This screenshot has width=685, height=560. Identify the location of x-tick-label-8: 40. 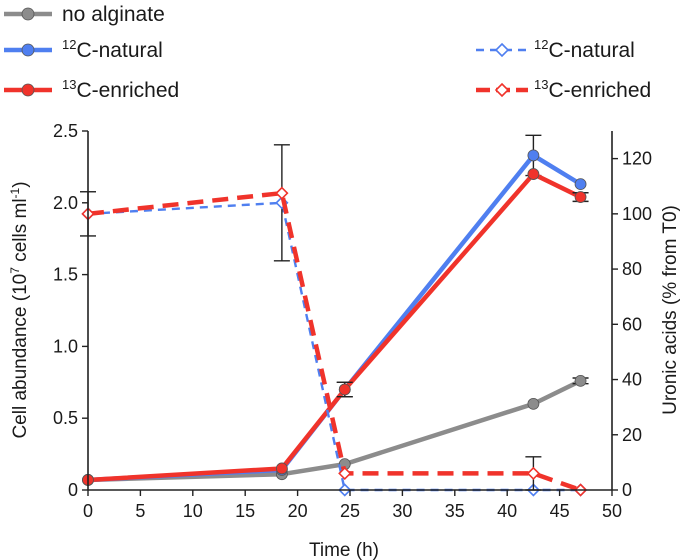
(507, 511).